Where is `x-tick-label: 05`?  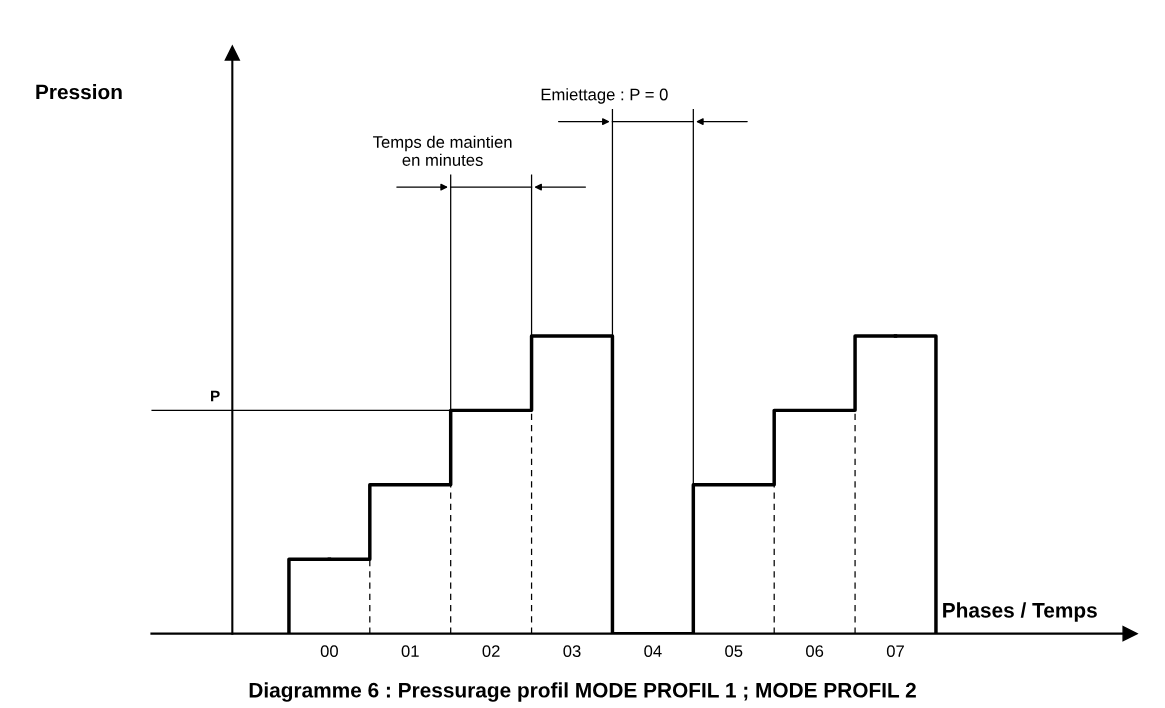 x-tick-label: 05 is located at coordinates (734, 651).